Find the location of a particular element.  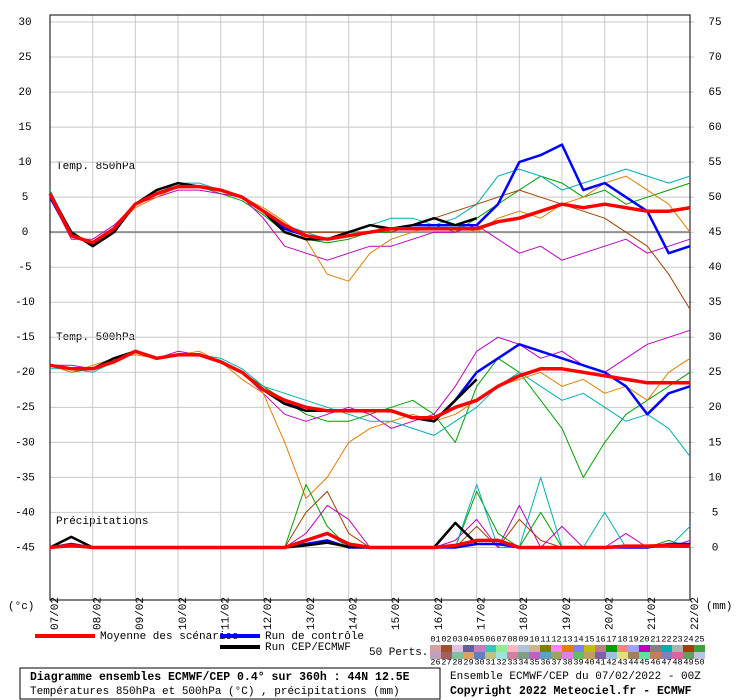

pert-label: 43 is located at coordinates (622, 662).